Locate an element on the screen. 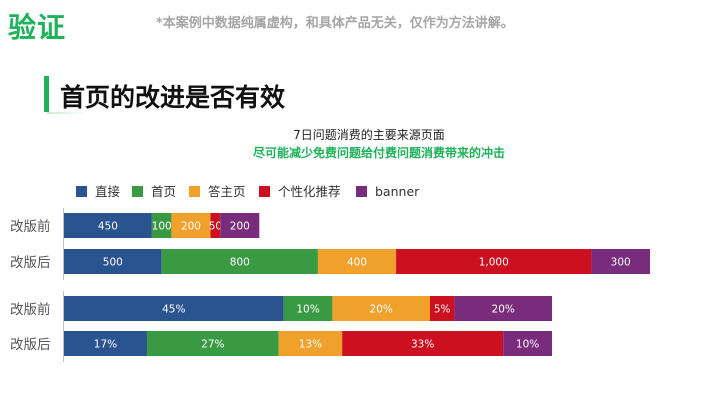  data-label: 800 is located at coordinates (240, 263).